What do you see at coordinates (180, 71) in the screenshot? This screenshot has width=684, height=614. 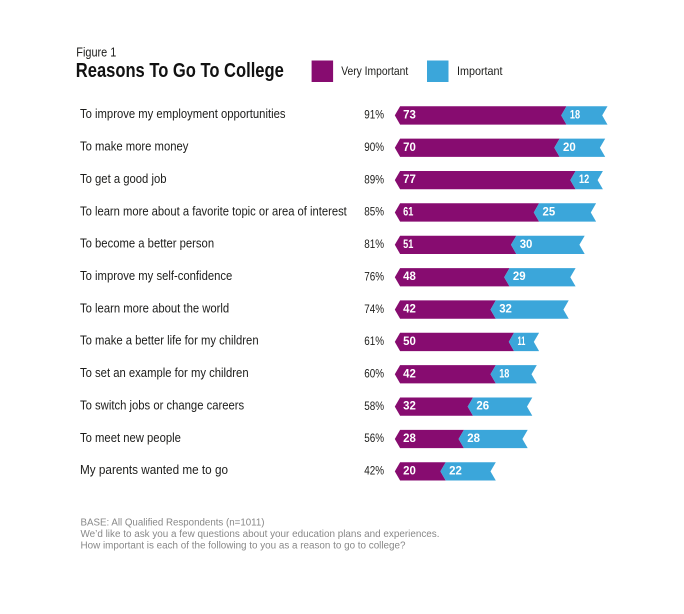 I see `svg-text: Reasons To Go To College` at bounding box center [180, 71].